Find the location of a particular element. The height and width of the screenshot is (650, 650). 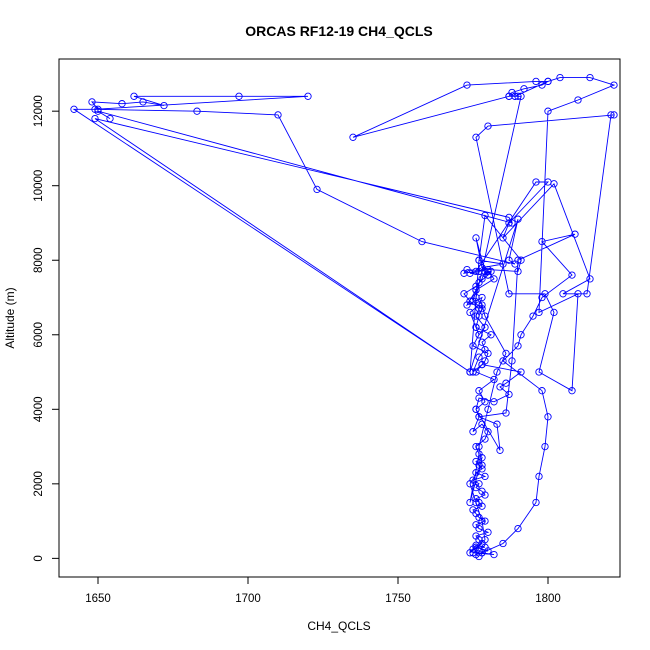

x-axis-label: CH4_QCLS is located at coordinates (338, 626).